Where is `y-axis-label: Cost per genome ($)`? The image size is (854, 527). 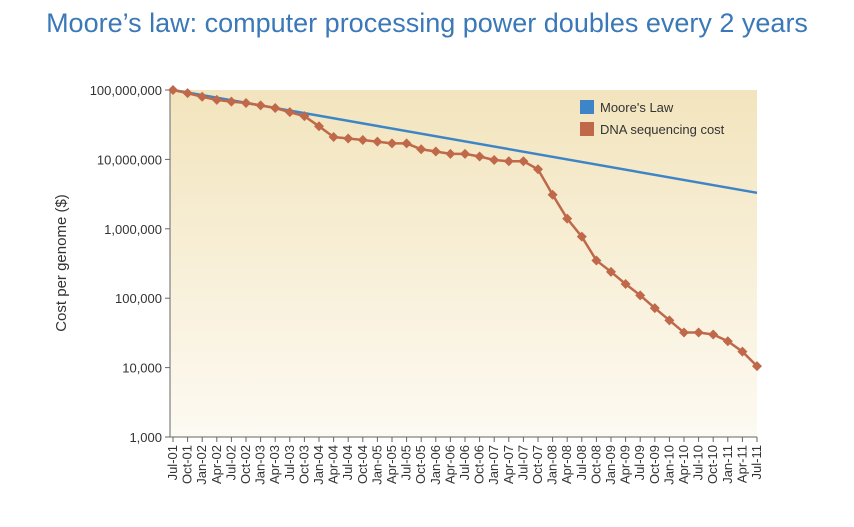
y-axis-label: Cost per genome ($) is located at coordinates (61, 263).